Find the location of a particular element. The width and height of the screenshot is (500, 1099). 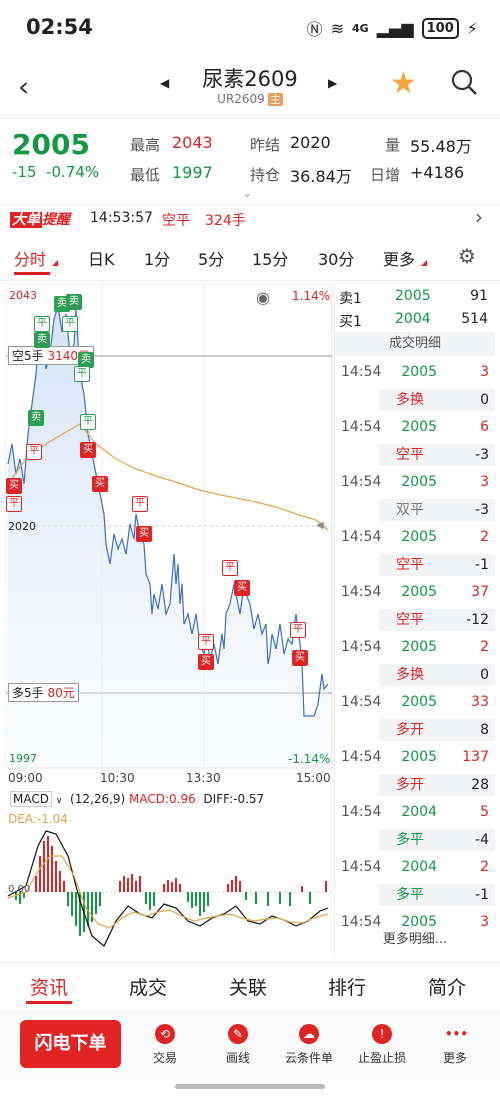

trade-volume: 3 is located at coordinates (484, 482).